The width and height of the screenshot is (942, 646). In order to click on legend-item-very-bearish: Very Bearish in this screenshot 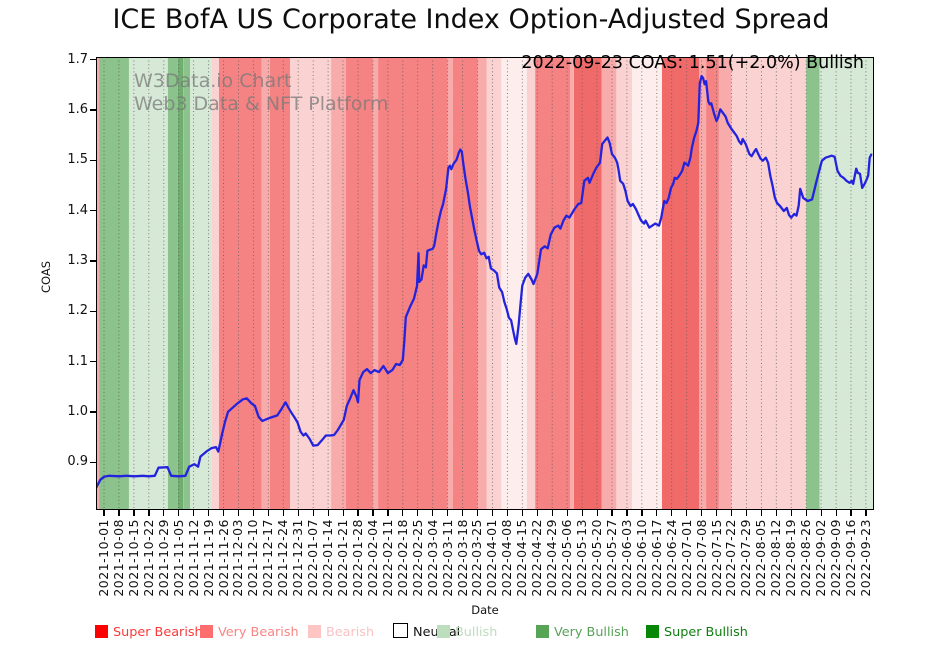, I will do `click(249, 630)`.